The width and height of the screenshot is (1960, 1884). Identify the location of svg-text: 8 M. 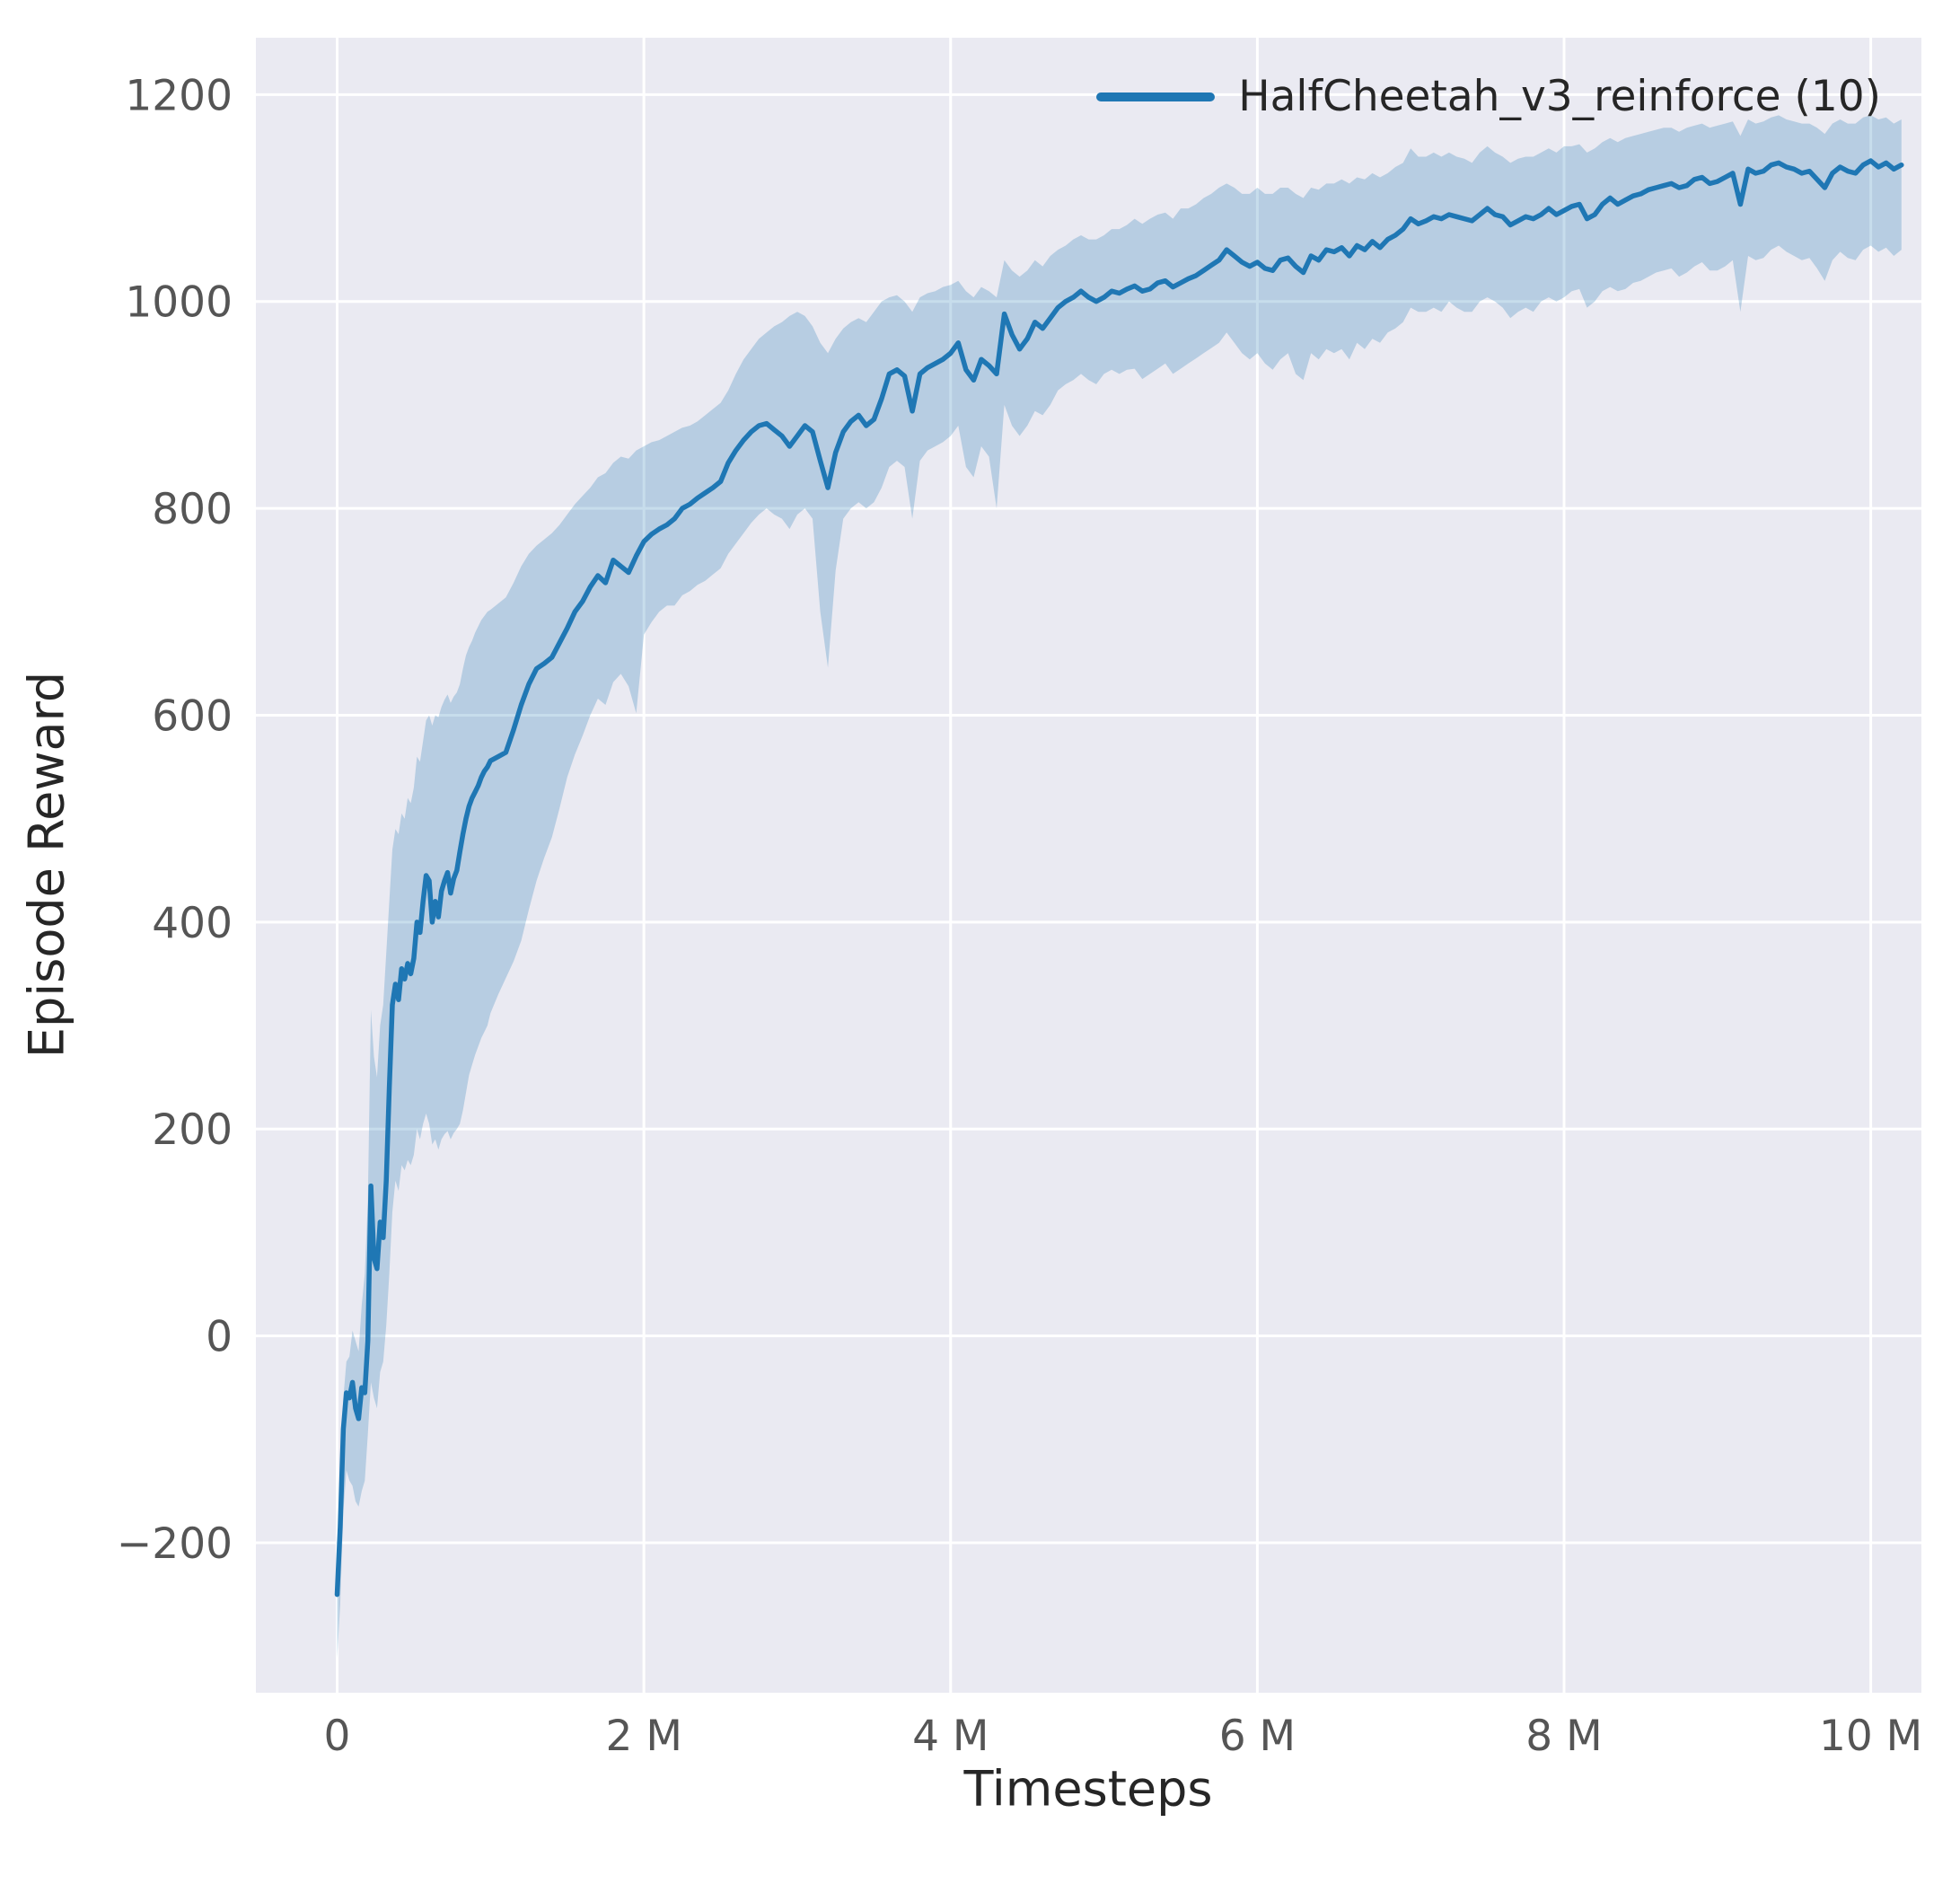
(1563, 1737).